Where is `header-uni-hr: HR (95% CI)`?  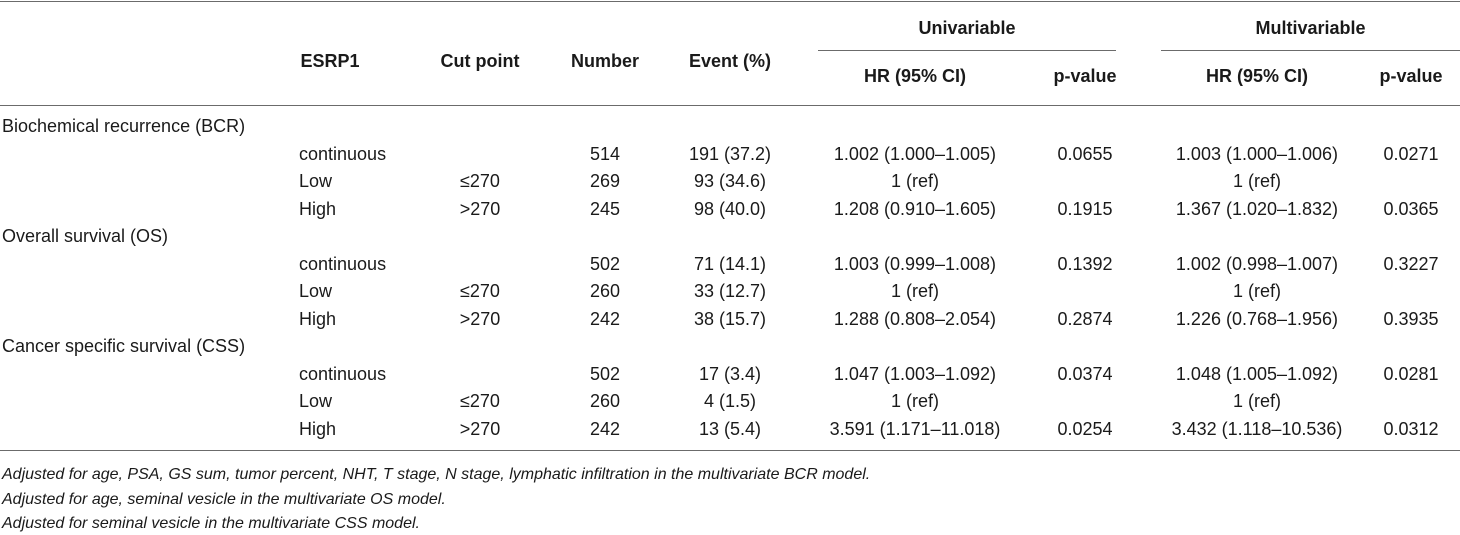
header-uni-hr: HR (95% CI) is located at coordinates (914, 76).